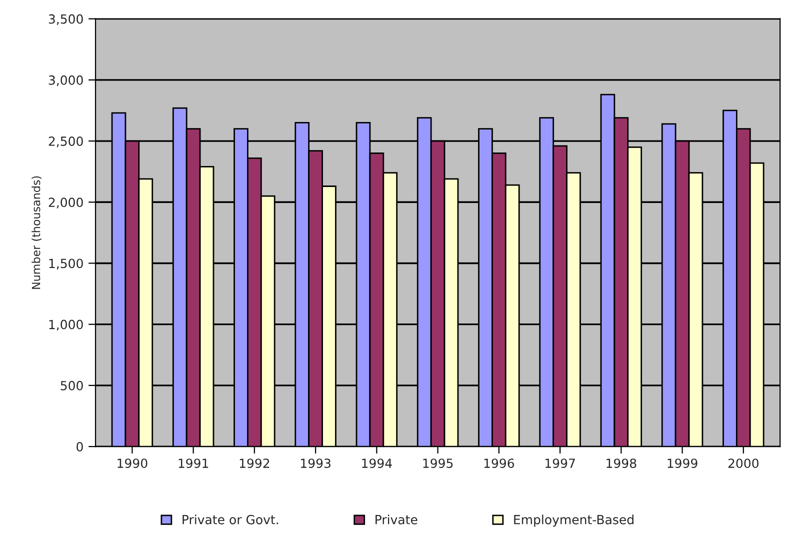  I want to click on y-tick-label: 2,000, so click(65, 203).